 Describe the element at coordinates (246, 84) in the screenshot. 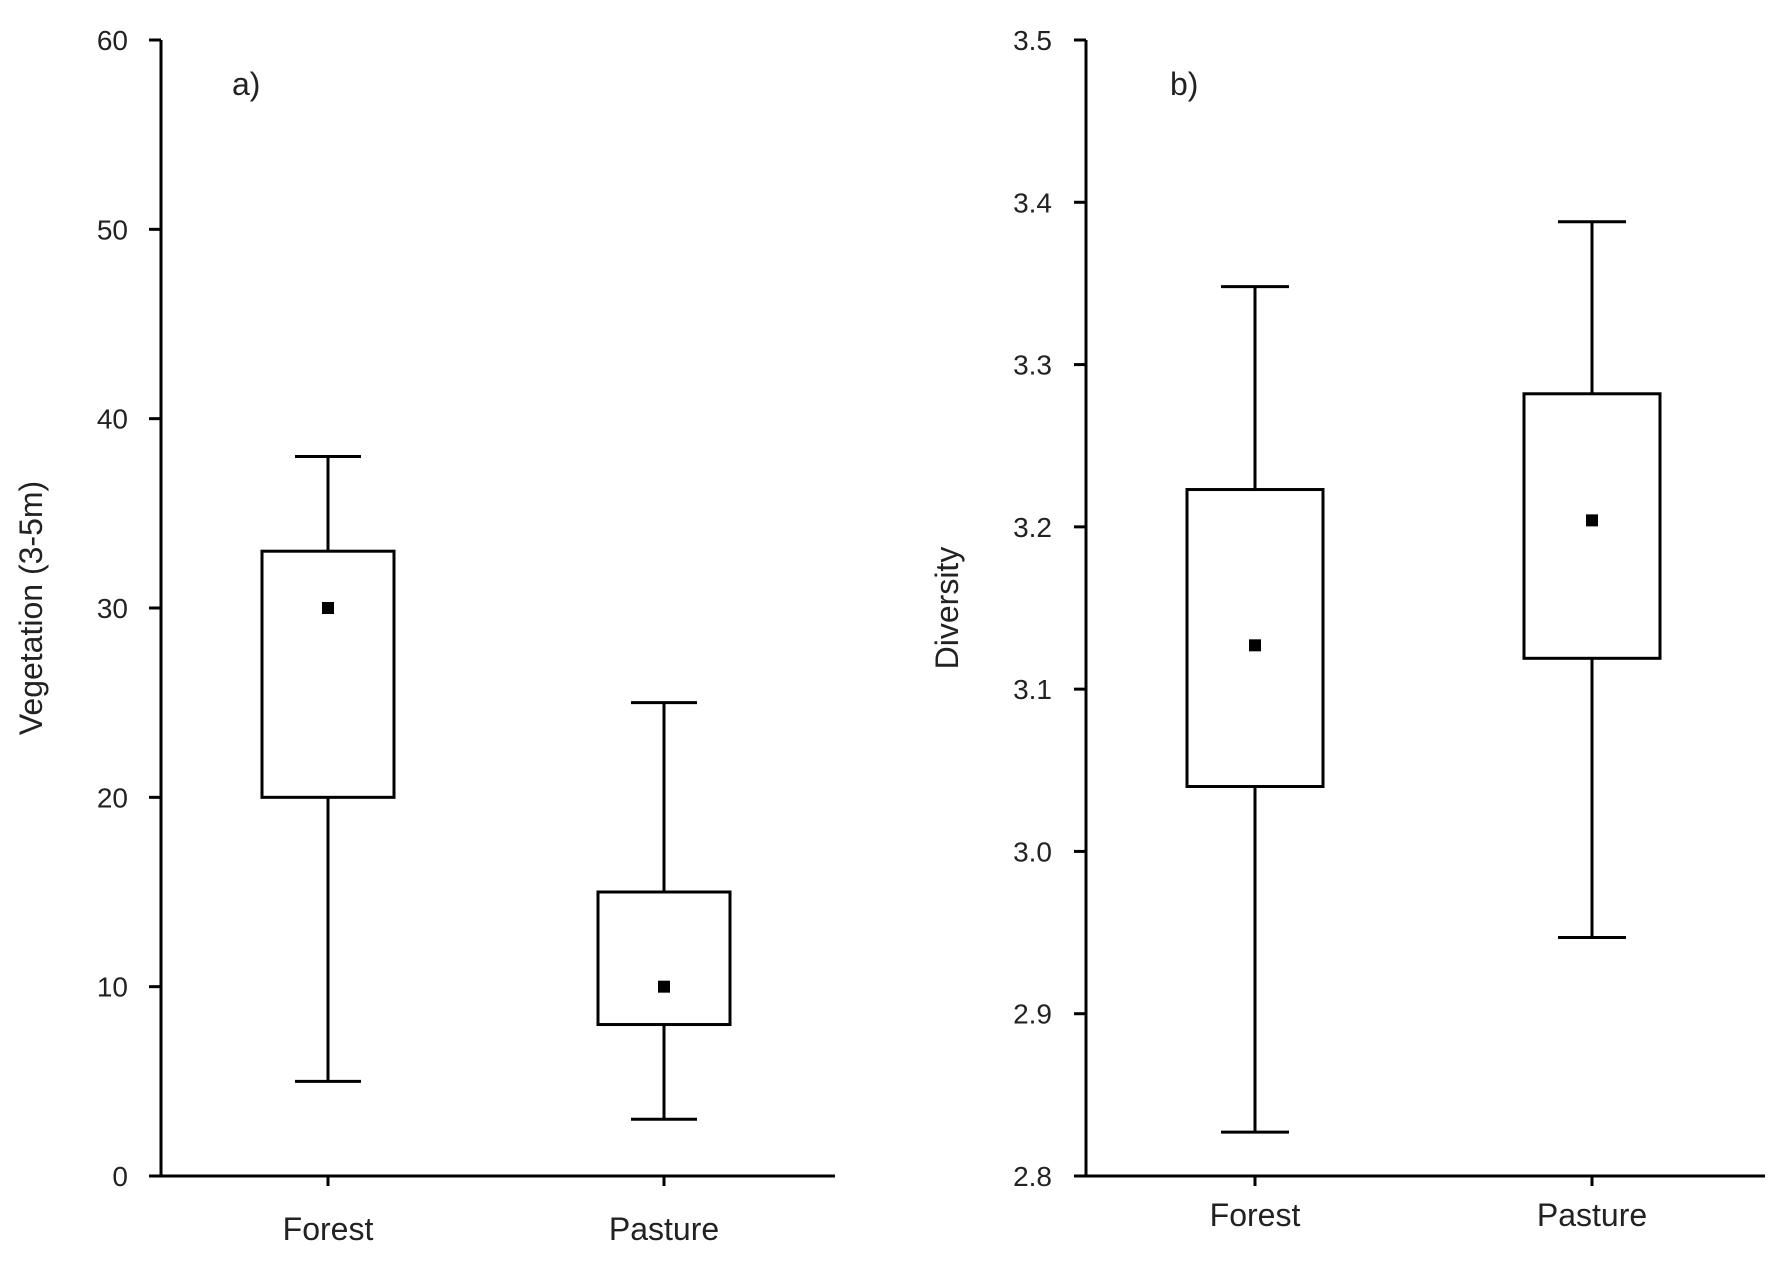

I see `panel-label: a)` at that location.